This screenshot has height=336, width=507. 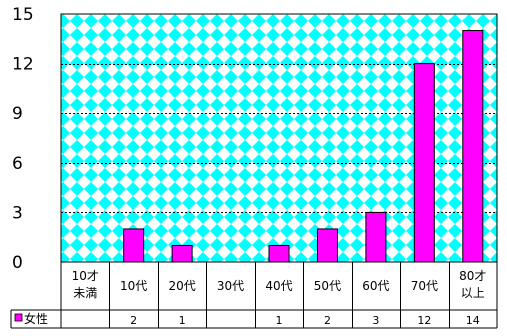 What do you see at coordinates (17, 263) in the screenshot?
I see `y-tick-label-0: 0` at bounding box center [17, 263].